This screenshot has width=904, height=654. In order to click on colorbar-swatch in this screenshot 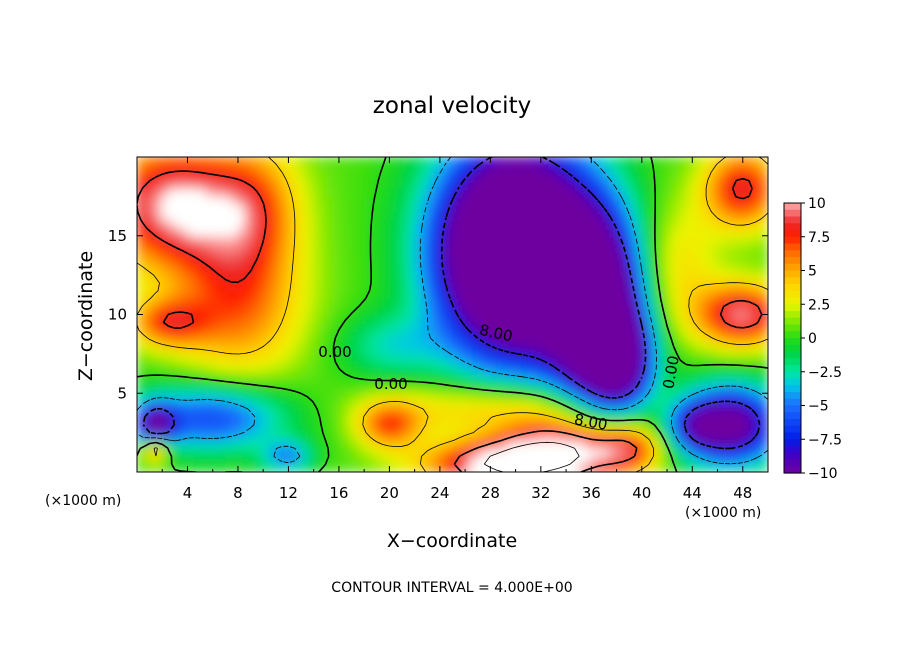, I will do `click(792, 463)`.